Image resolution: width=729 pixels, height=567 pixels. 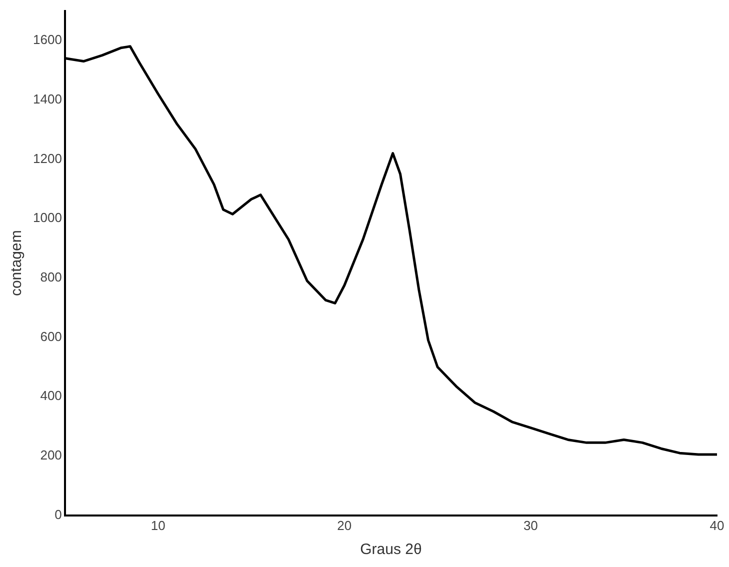 I want to click on x-axis-title: Graus 2θ, so click(x=391, y=549).